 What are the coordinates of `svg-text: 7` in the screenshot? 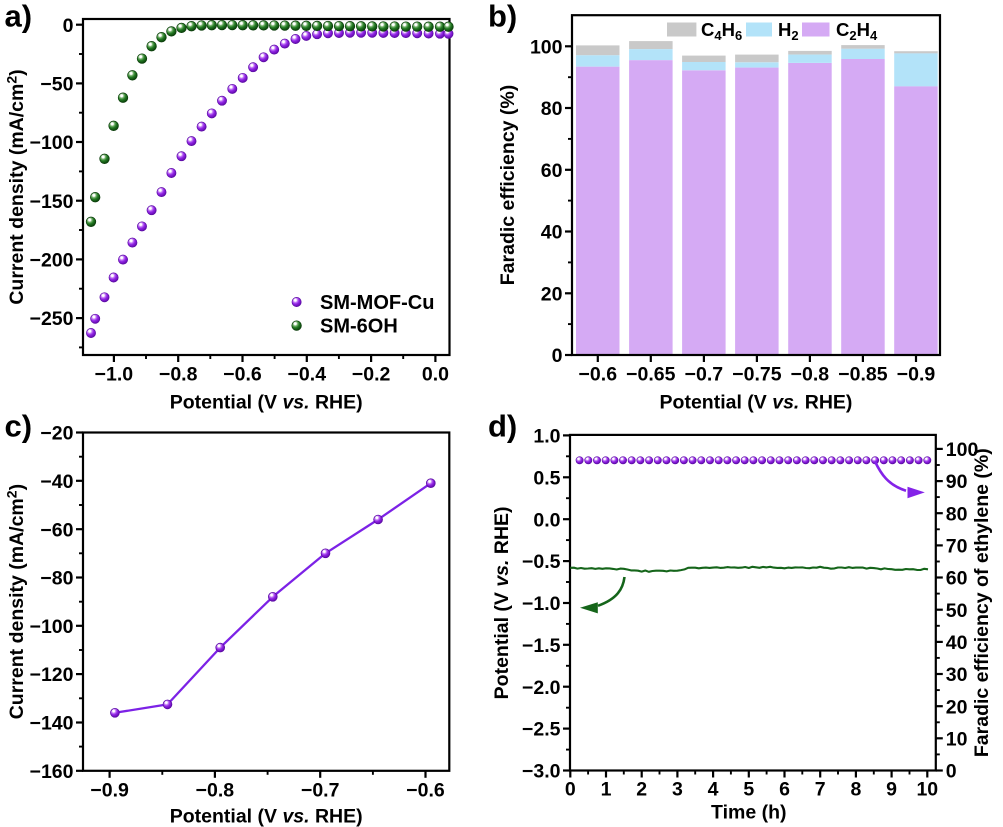 It's located at (820, 790).